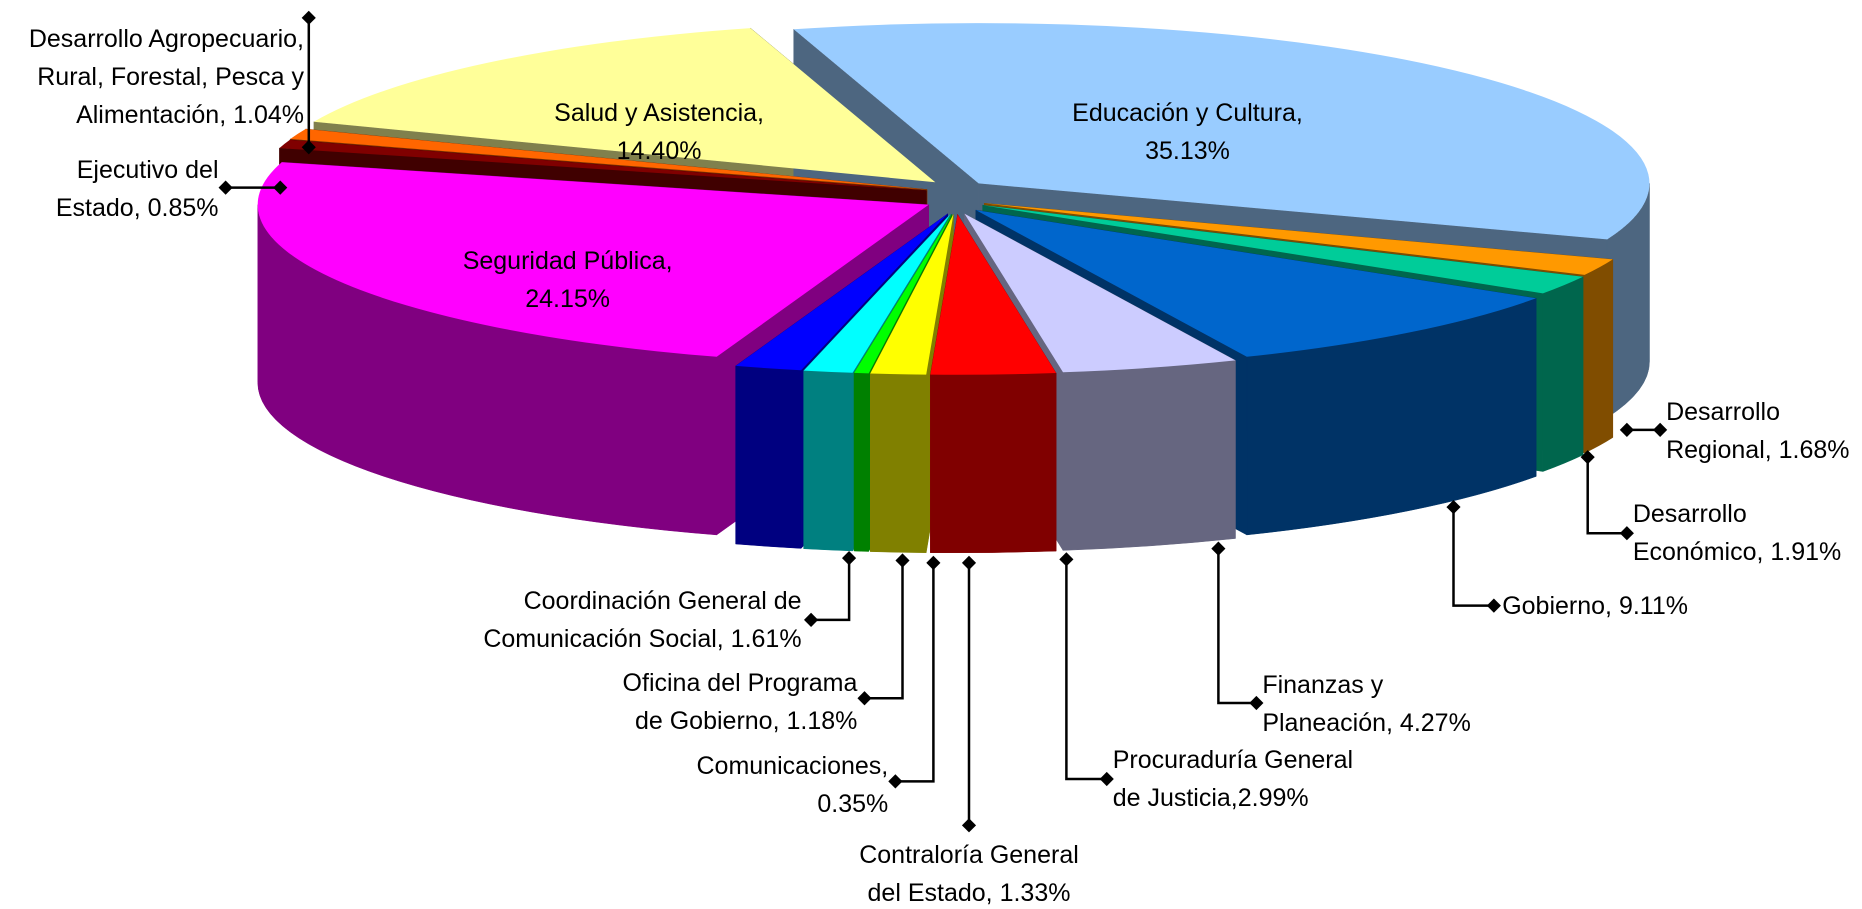  I want to click on data-label: Finanzas y Planeación, 4.27%, so click(1366, 704).